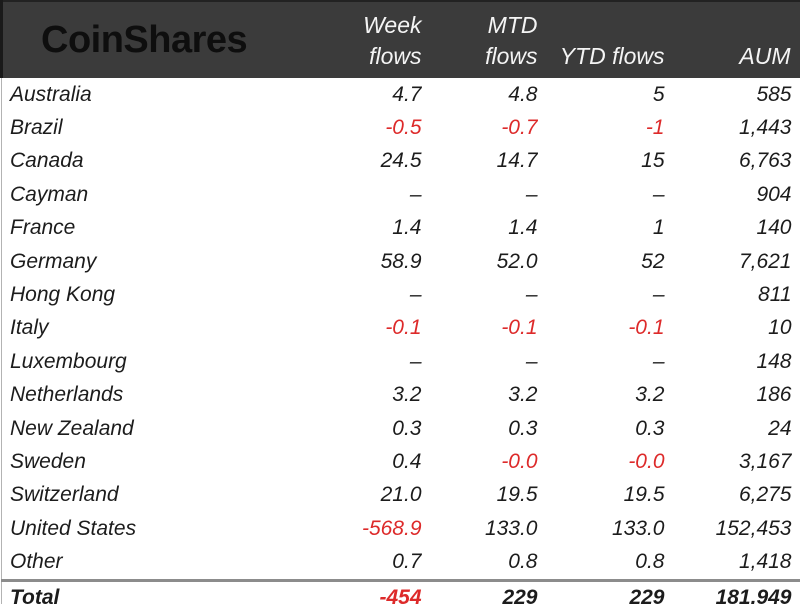 The width and height of the screenshot is (800, 604). I want to click on cell-mtd: 0.8, so click(523, 562).